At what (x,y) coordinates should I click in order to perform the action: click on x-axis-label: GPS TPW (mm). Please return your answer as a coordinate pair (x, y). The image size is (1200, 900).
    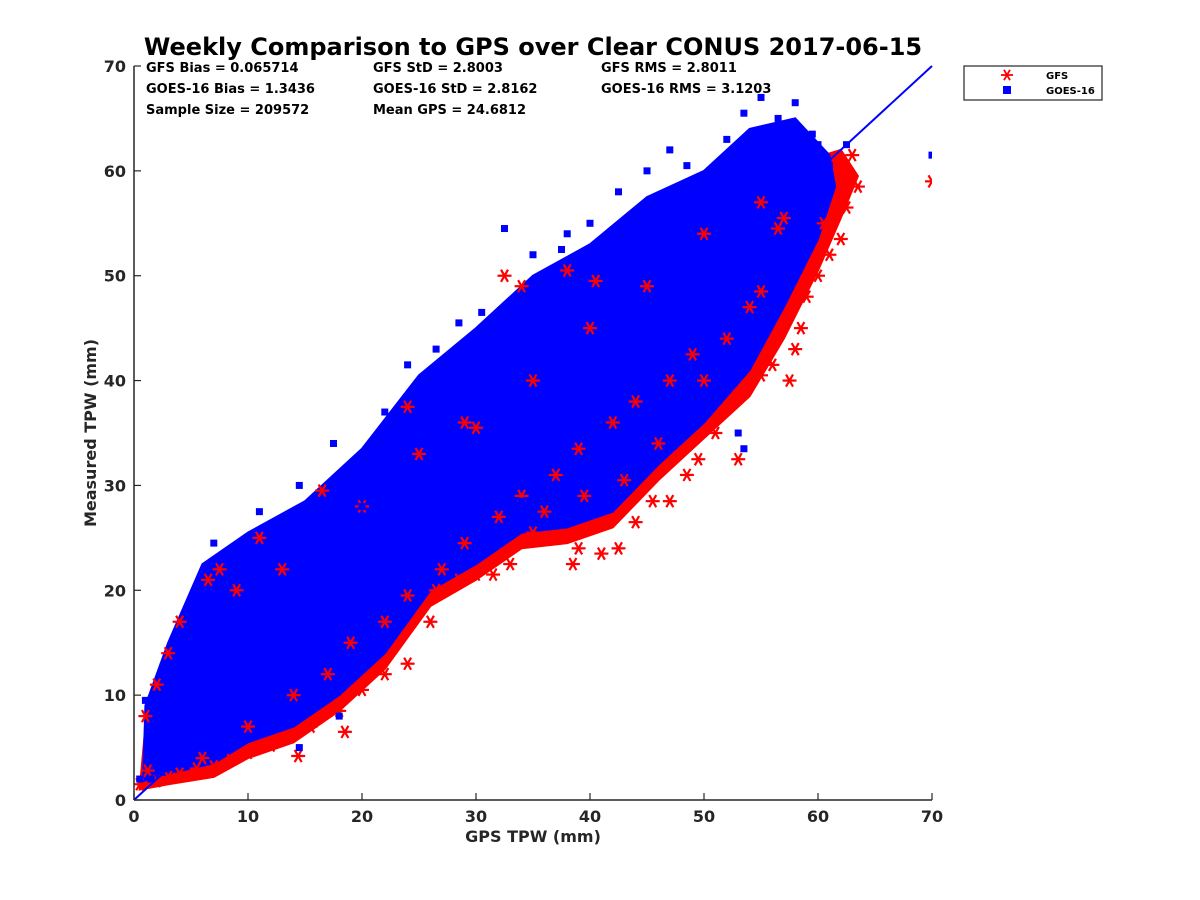
    Looking at the image, I should click on (533, 836).